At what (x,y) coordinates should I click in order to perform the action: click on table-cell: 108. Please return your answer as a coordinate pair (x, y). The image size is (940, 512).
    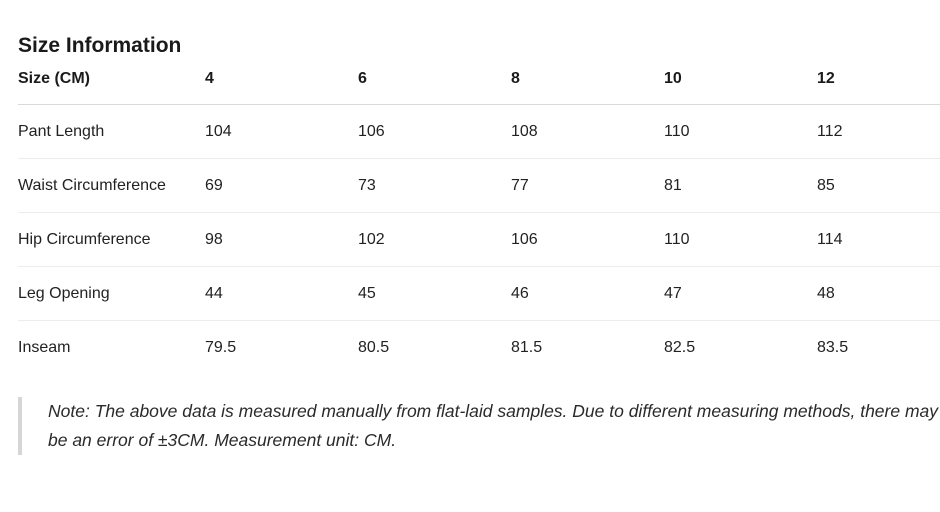
    Looking at the image, I should click on (587, 131).